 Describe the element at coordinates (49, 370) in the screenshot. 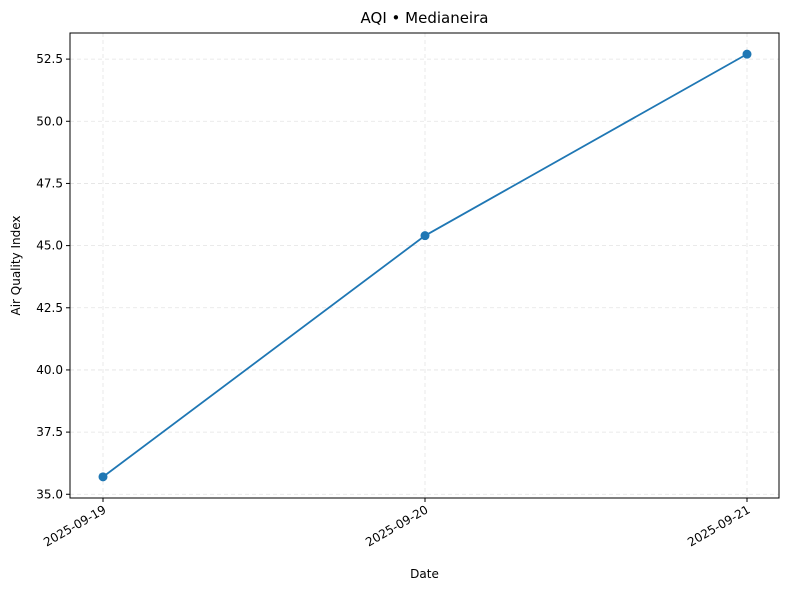

I see `y-tick-label: 40.0` at that location.